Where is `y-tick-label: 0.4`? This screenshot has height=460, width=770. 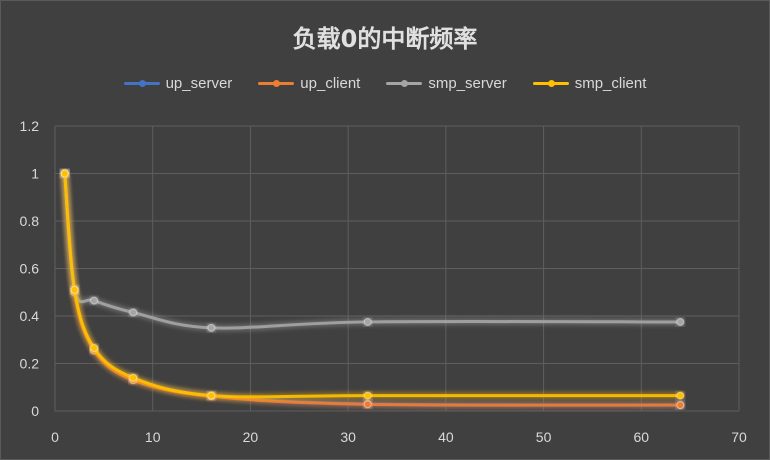
y-tick-label: 0.4 is located at coordinates (30, 316).